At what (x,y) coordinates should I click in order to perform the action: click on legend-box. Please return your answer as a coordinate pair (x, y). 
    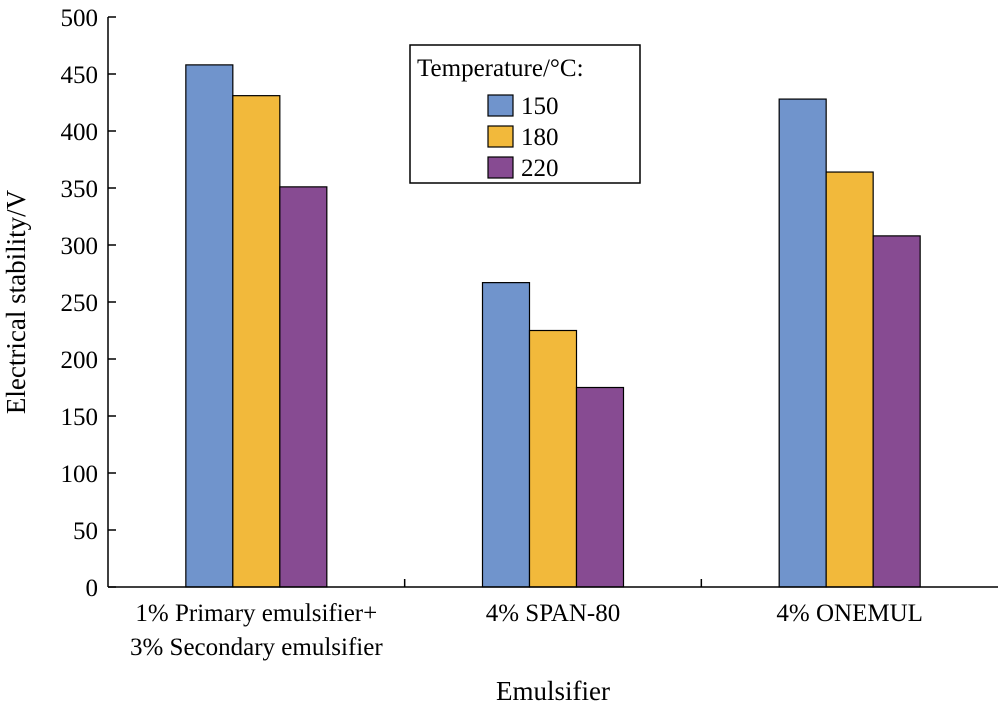
    Looking at the image, I should click on (525, 114).